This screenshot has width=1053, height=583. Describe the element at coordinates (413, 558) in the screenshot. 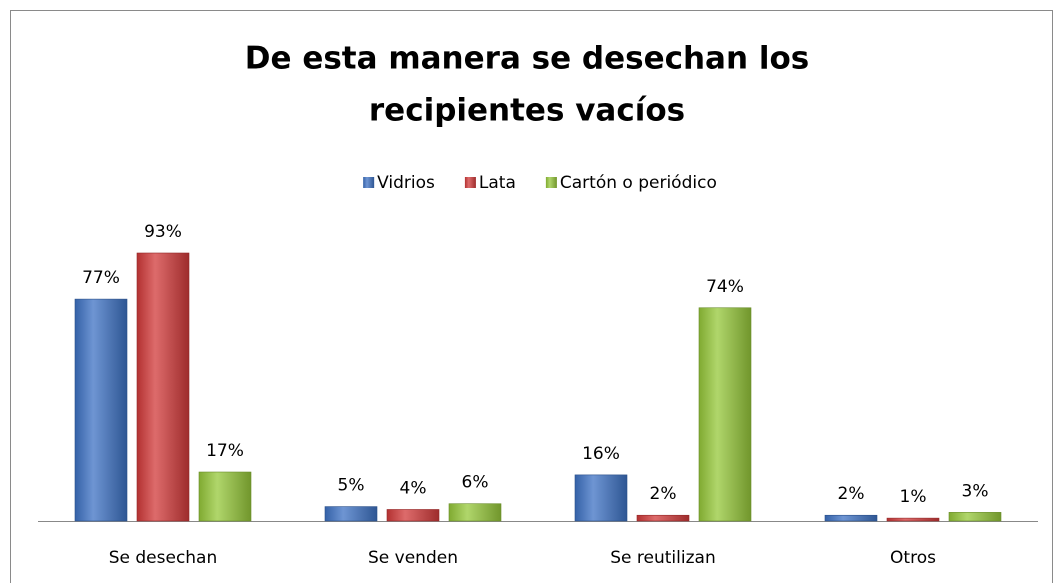

I see `x-tick-label: Se venden` at that location.